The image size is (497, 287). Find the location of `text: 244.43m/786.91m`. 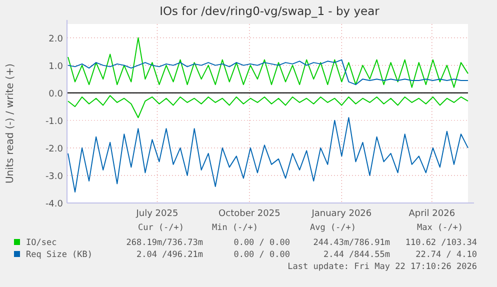

text: 244.43m/786.91m is located at coordinates (351, 243).